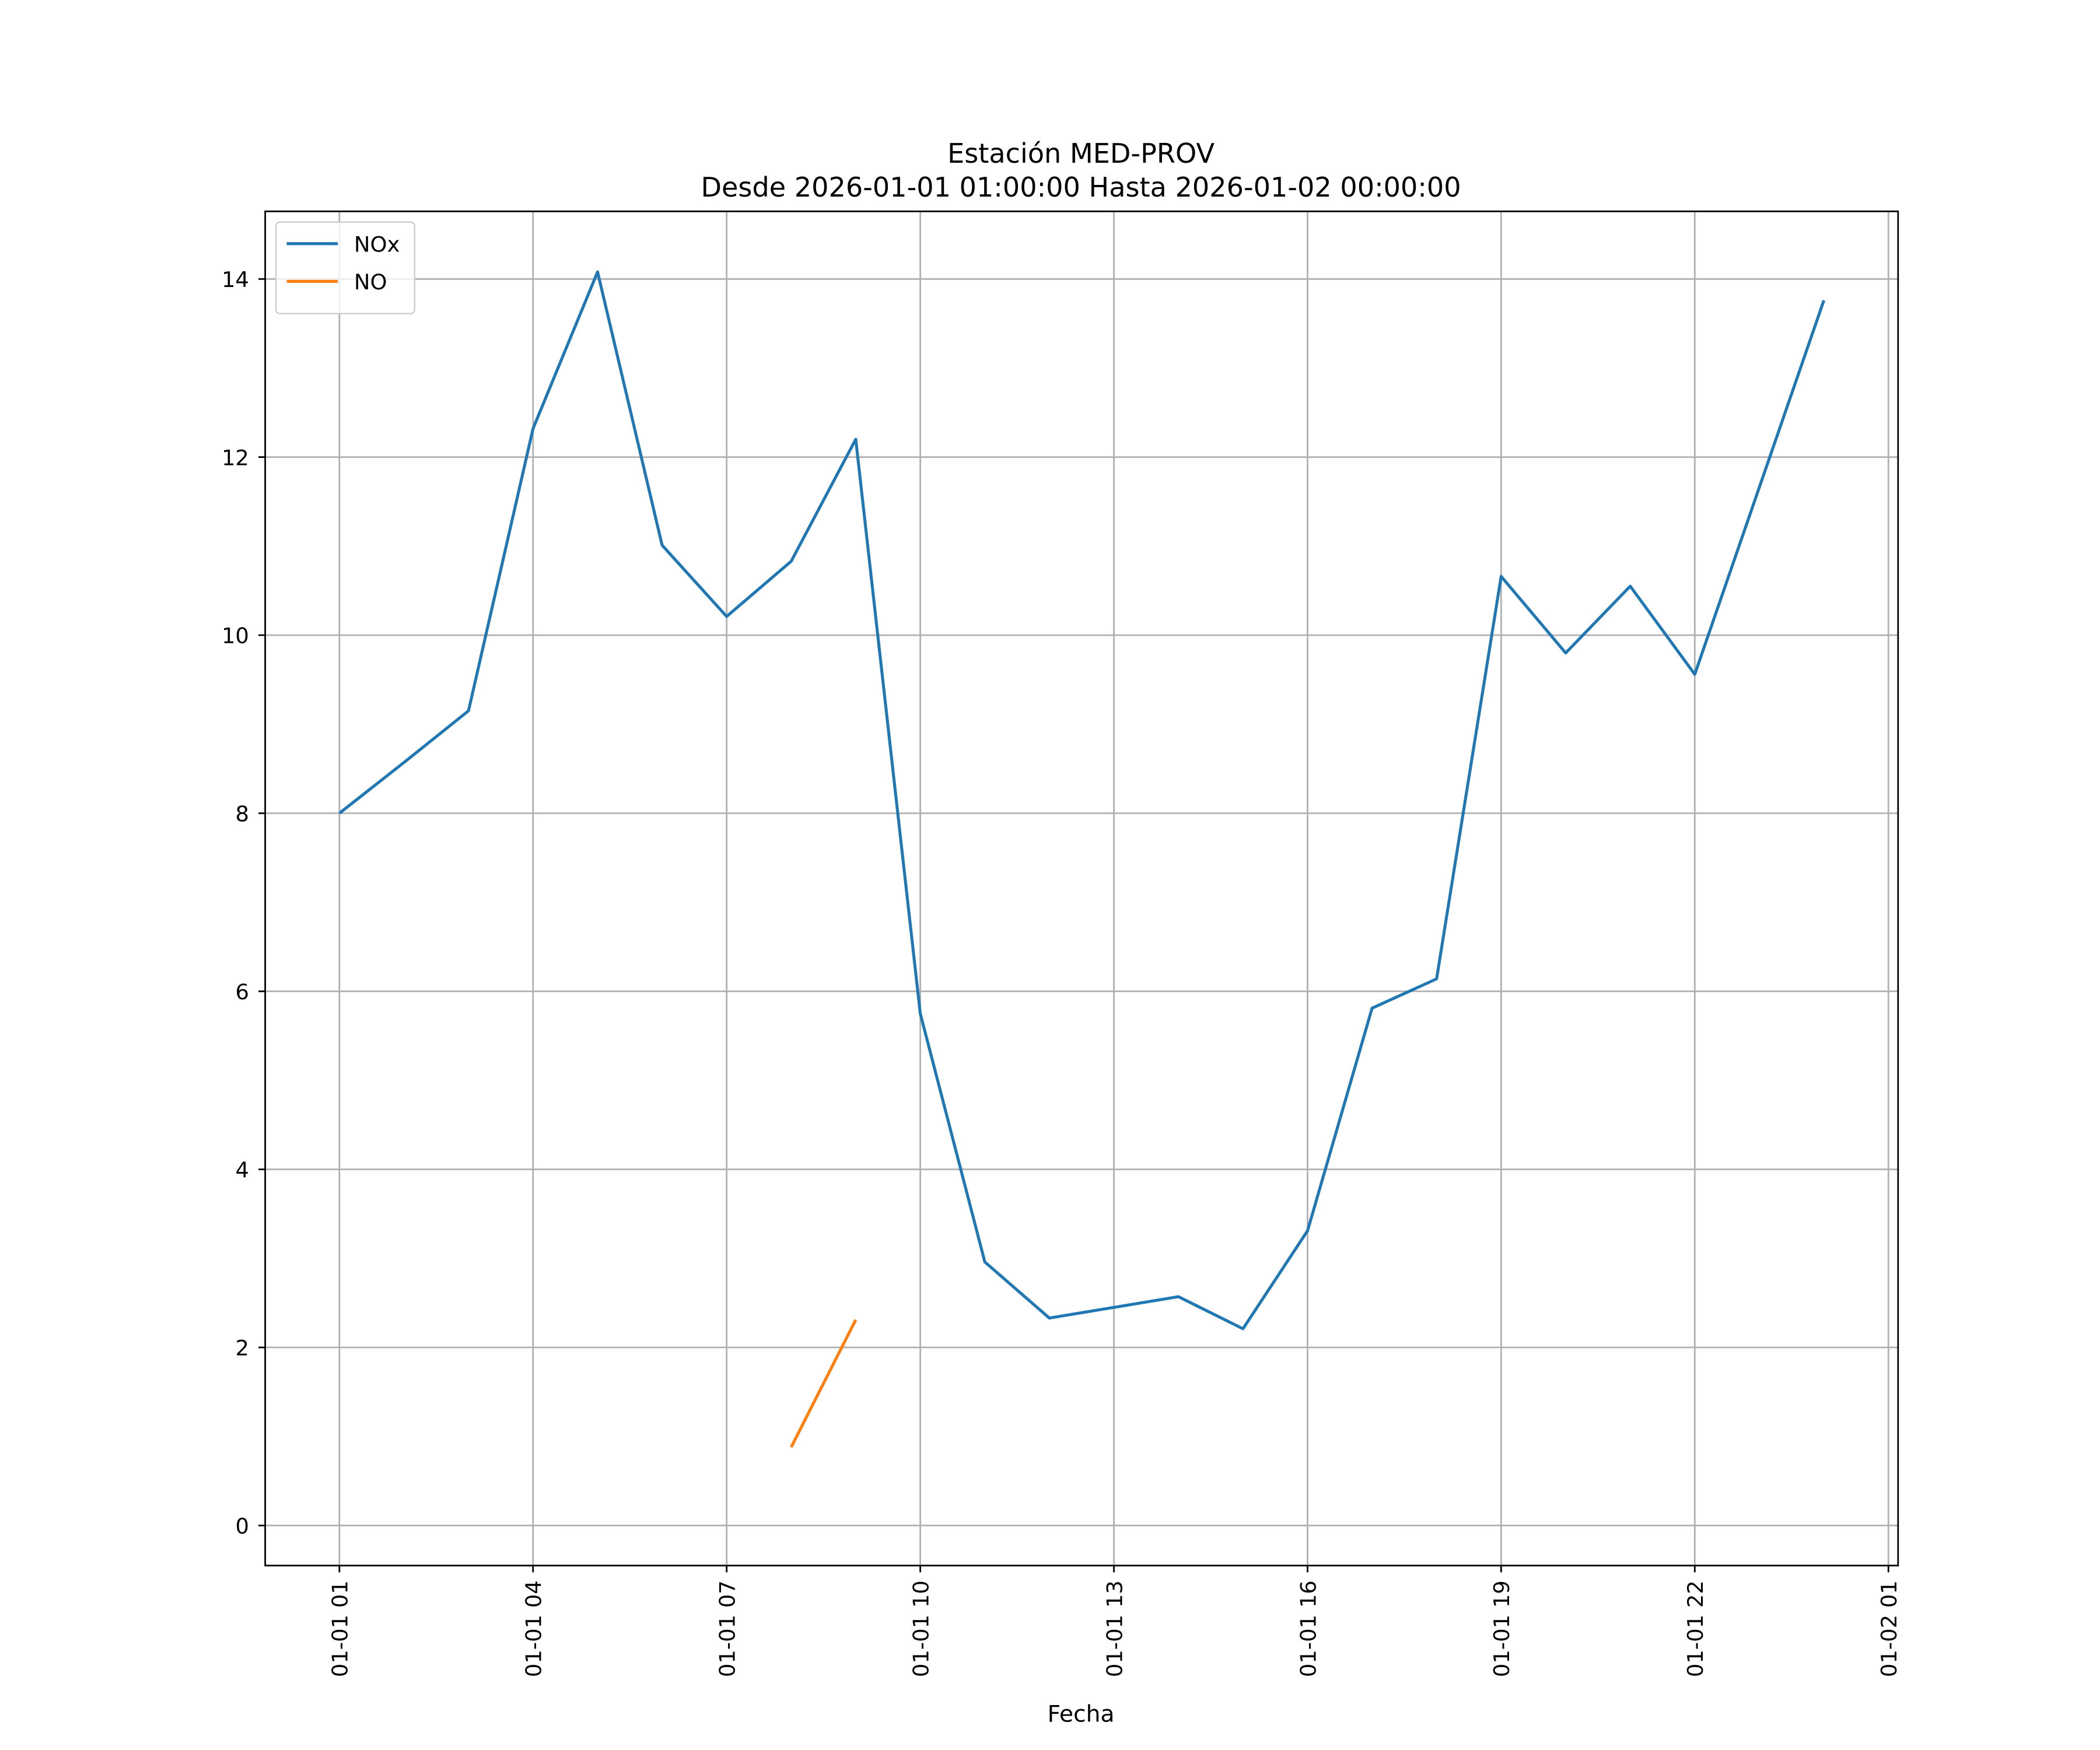  What do you see at coordinates (377, 244) in the screenshot?
I see `legend-label: NOx` at bounding box center [377, 244].